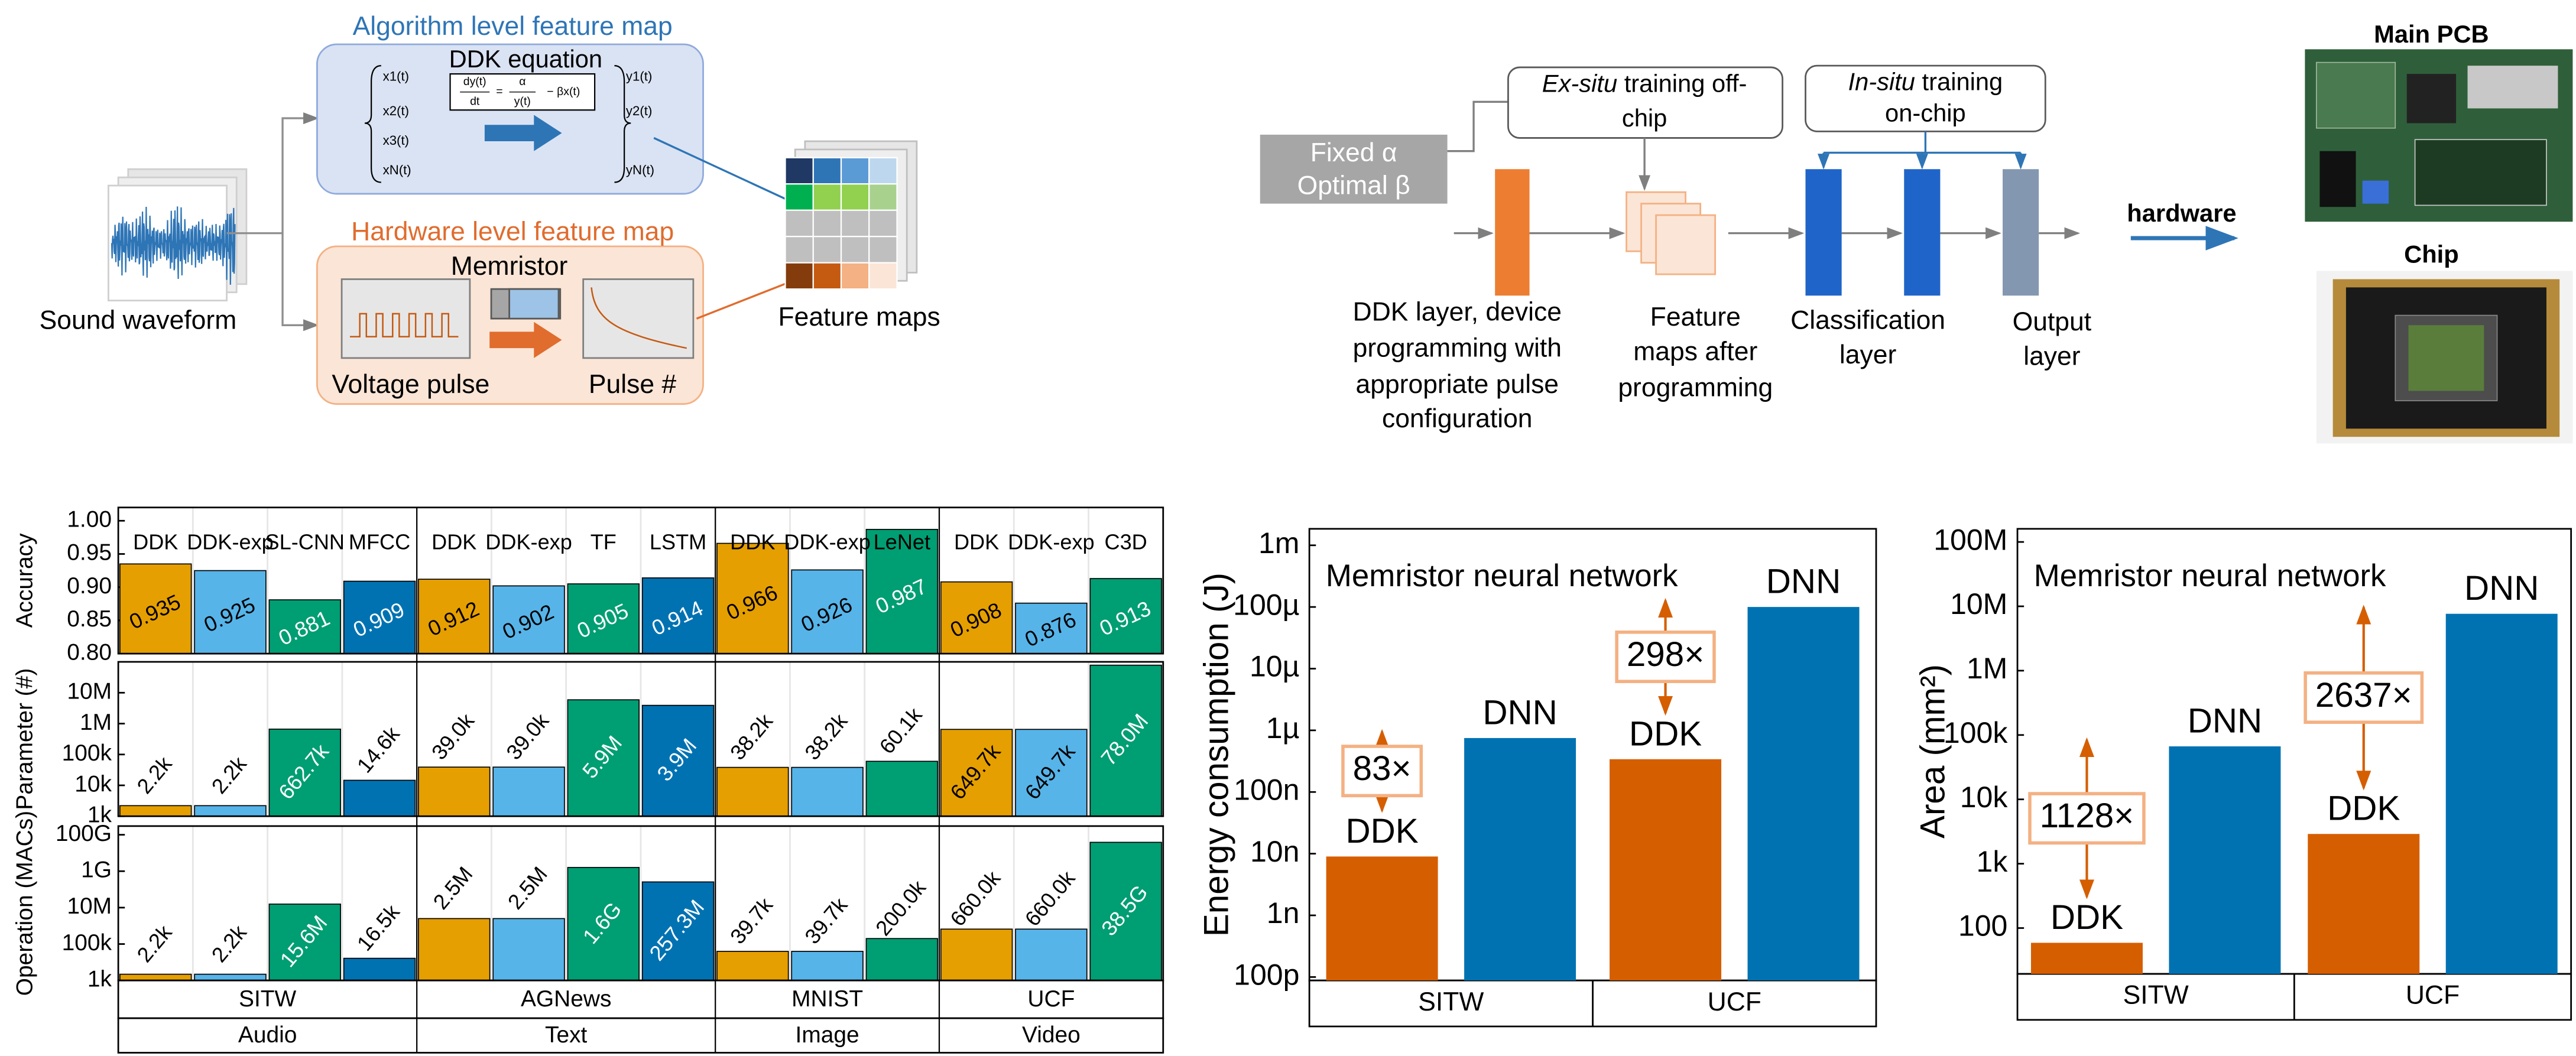 The height and width of the screenshot is (1056, 2576). What do you see at coordinates (604, 541) in the screenshot?
I see `category-label: TF` at bounding box center [604, 541].